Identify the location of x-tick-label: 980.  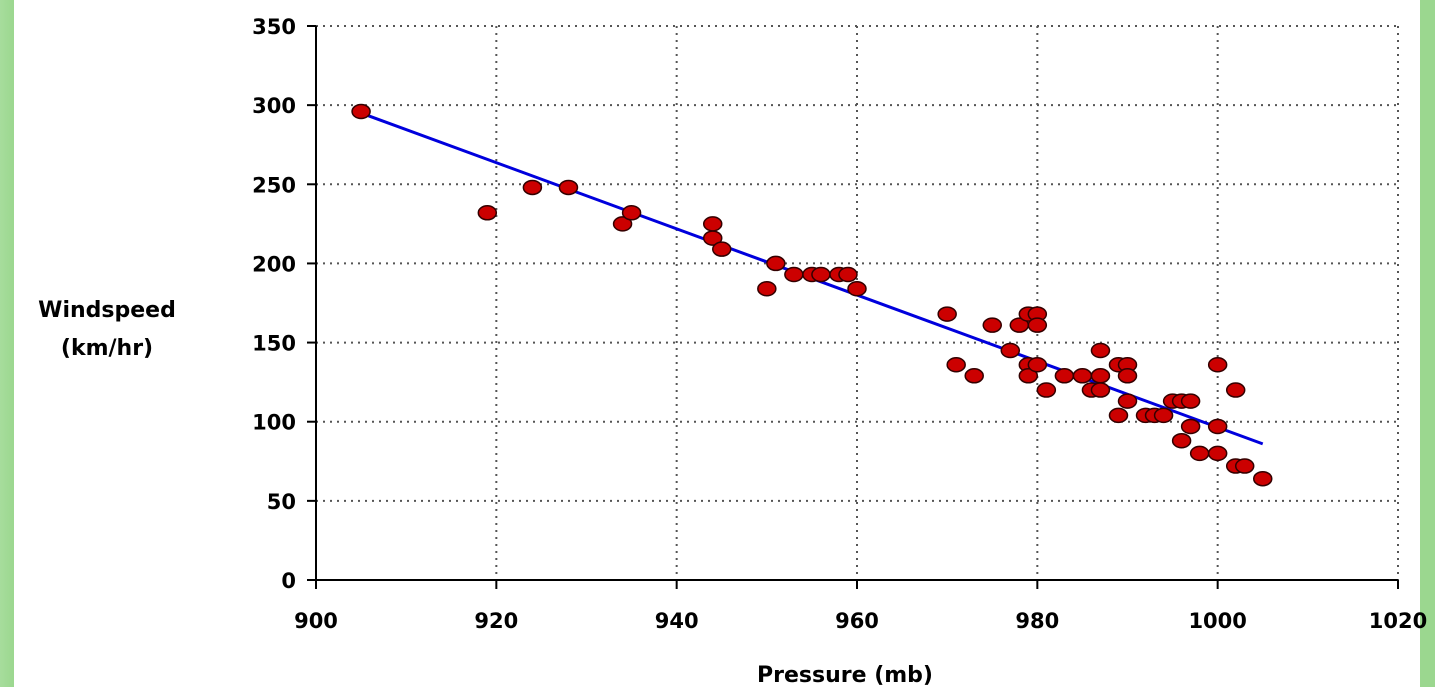
(1037, 621).